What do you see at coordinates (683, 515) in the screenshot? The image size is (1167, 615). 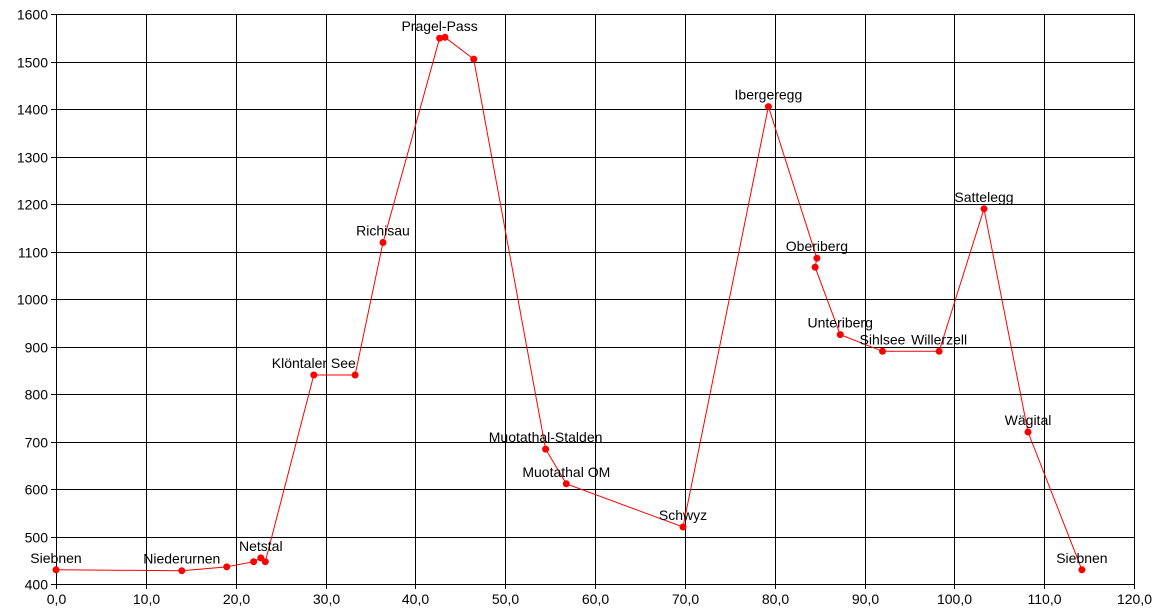 I see `point-label: Schwyz` at bounding box center [683, 515].